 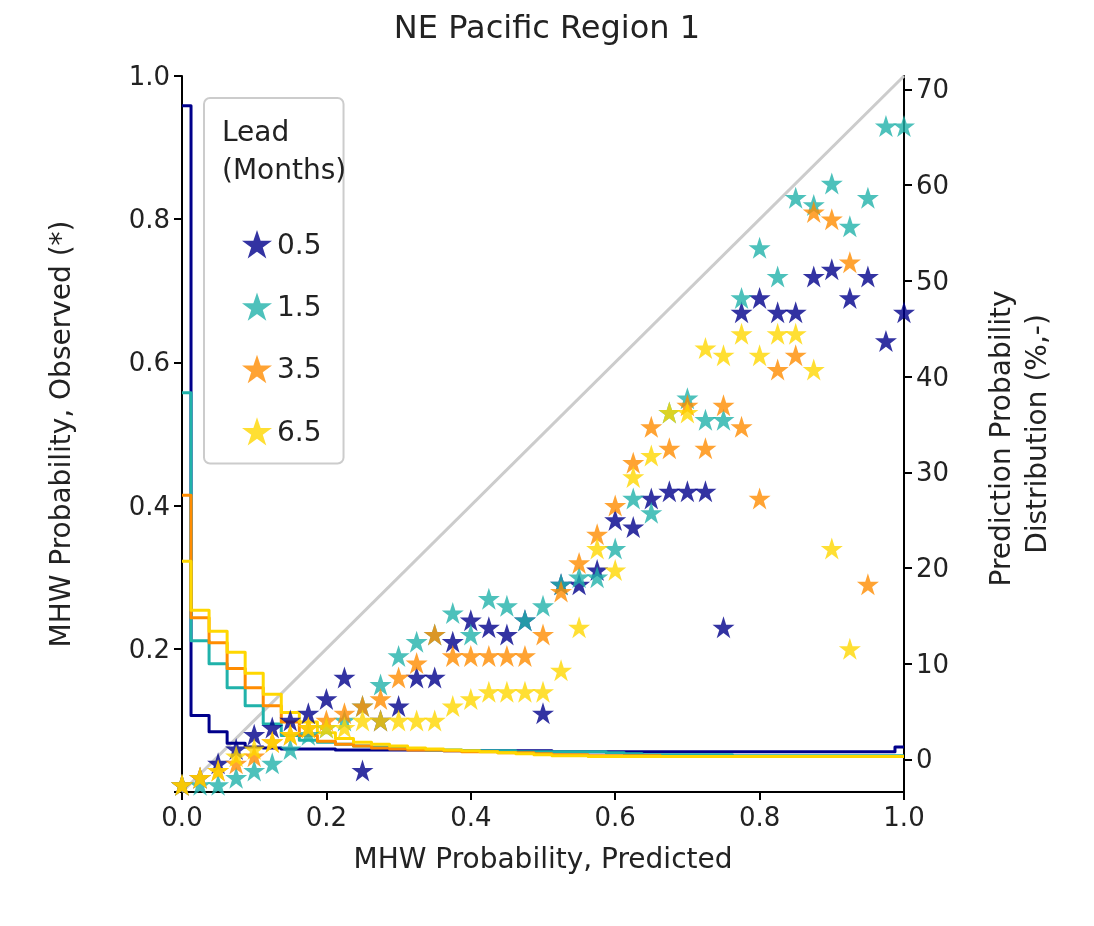 I want to click on x-tick-label: 0.4, so click(x=471, y=817).